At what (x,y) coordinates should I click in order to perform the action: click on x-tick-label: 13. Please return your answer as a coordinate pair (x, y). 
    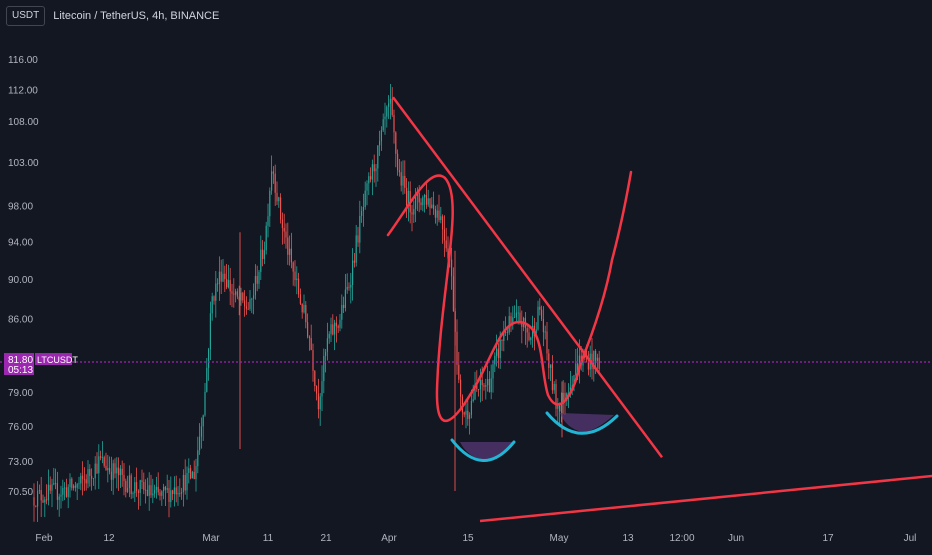
    Looking at the image, I should click on (628, 538).